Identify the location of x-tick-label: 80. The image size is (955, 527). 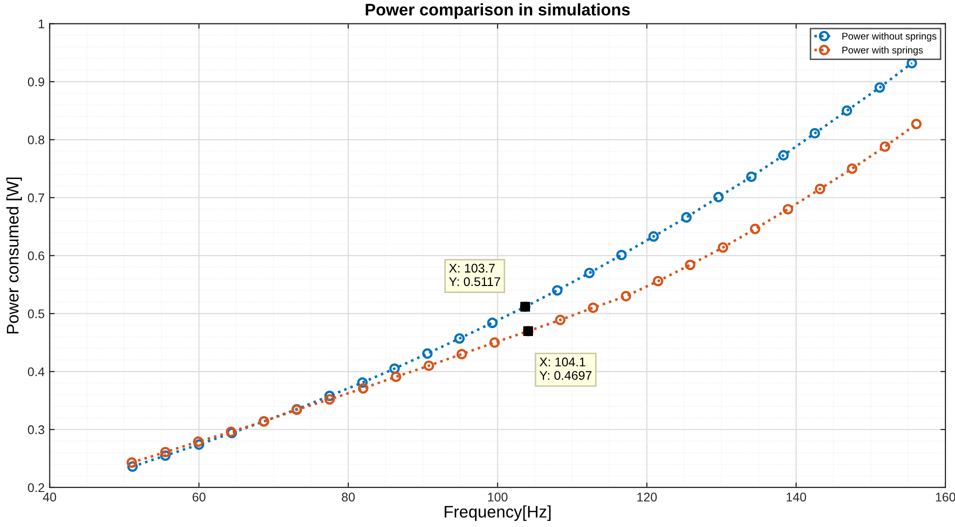
(348, 497).